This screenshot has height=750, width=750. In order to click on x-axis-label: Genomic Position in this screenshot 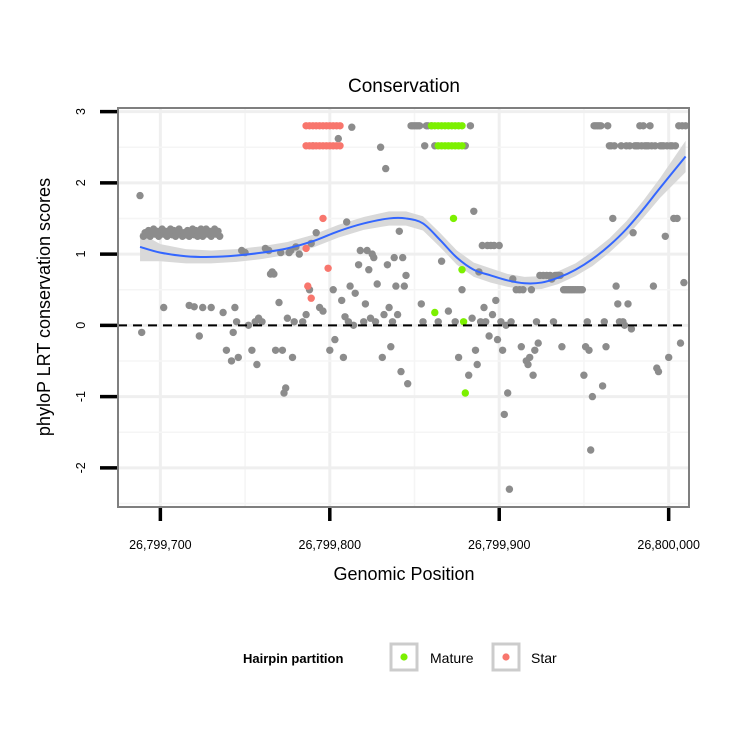, I will do `click(403, 574)`.